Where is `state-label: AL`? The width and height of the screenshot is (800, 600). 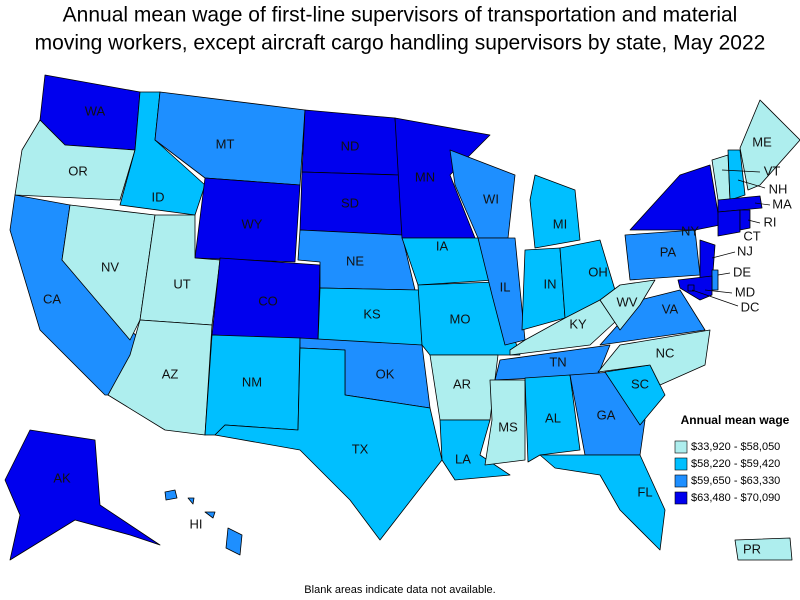 state-label: AL is located at coordinates (553, 417).